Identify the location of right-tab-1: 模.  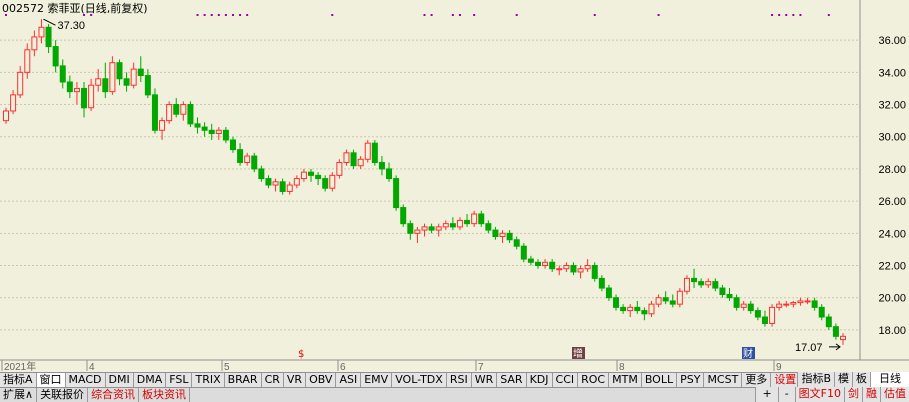
(843, 379).